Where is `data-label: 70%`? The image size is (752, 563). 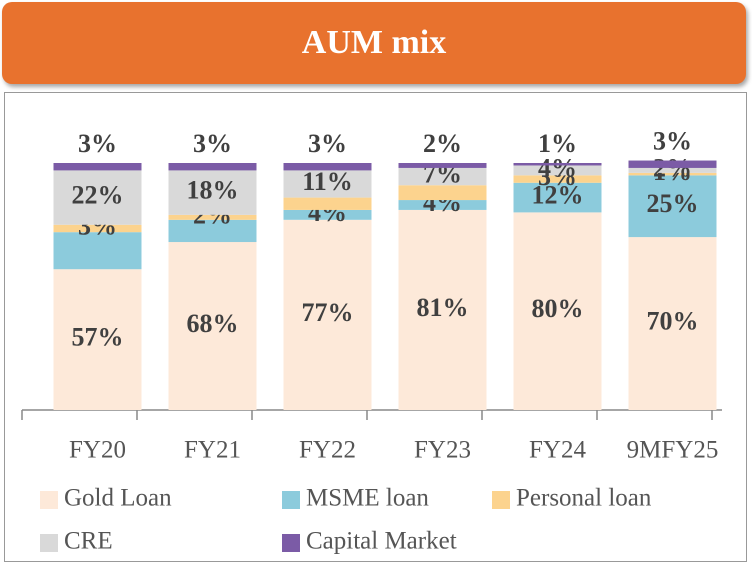
data-label: 70% is located at coordinates (673, 321).